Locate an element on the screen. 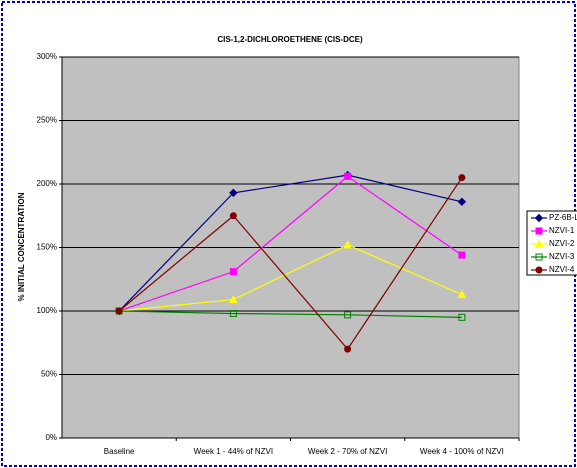  y-tick-label: 100% is located at coordinates (47, 310).